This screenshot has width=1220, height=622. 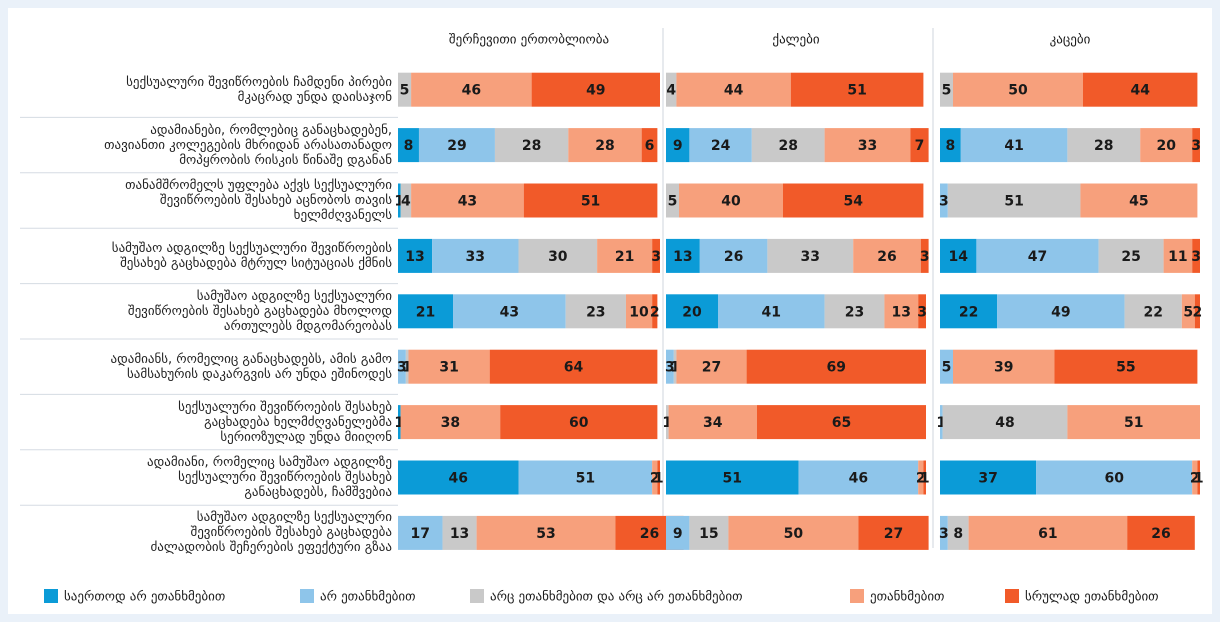 I want to click on value-label: 9, so click(x=678, y=534).